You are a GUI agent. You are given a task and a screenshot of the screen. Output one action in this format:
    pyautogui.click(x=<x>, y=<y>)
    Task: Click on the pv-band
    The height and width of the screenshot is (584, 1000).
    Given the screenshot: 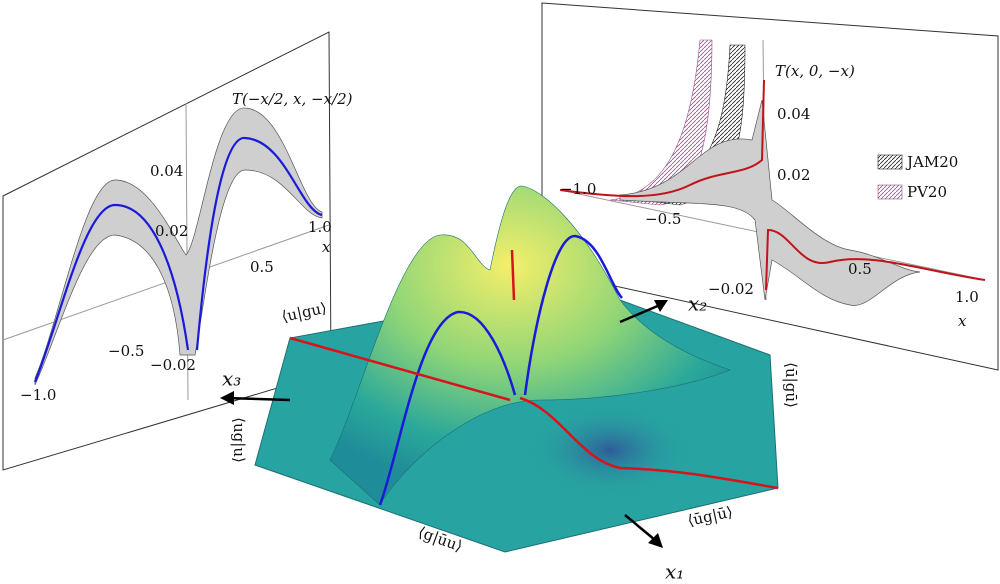 What is the action you would take?
    pyautogui.click(x=661, y=122)
    